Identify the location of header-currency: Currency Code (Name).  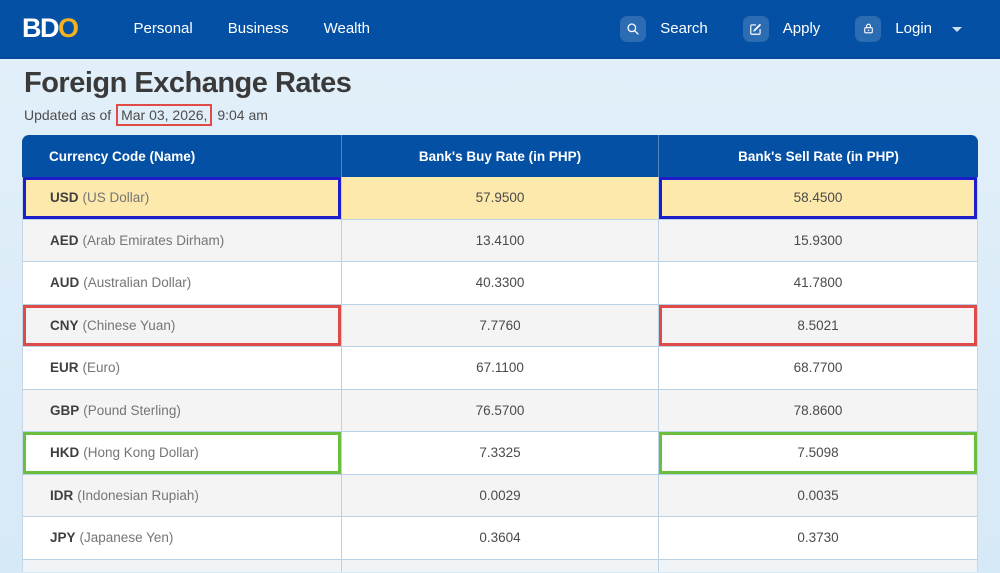
(181, 156).